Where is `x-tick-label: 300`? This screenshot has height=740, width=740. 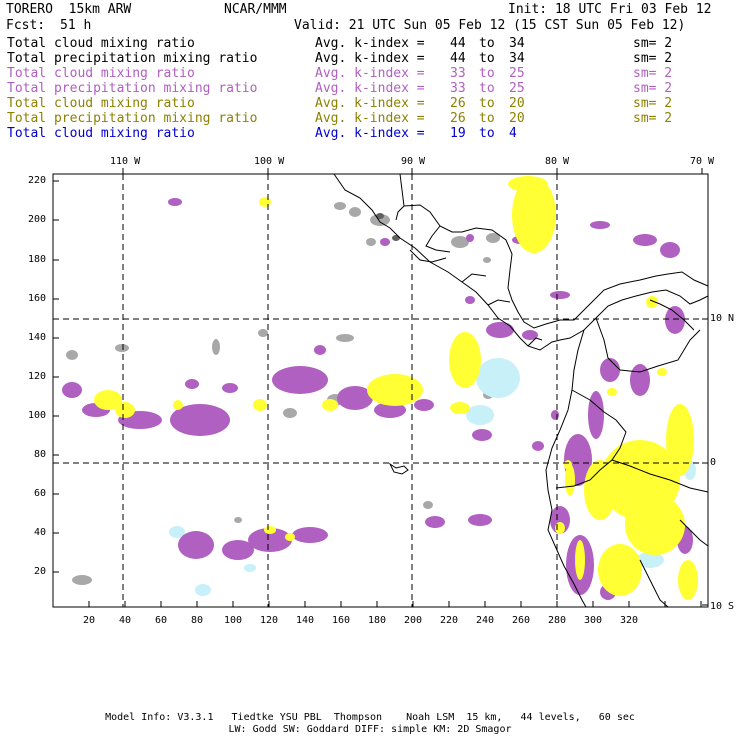 x-tick-label: 300 is located at coordinates (593, 620).